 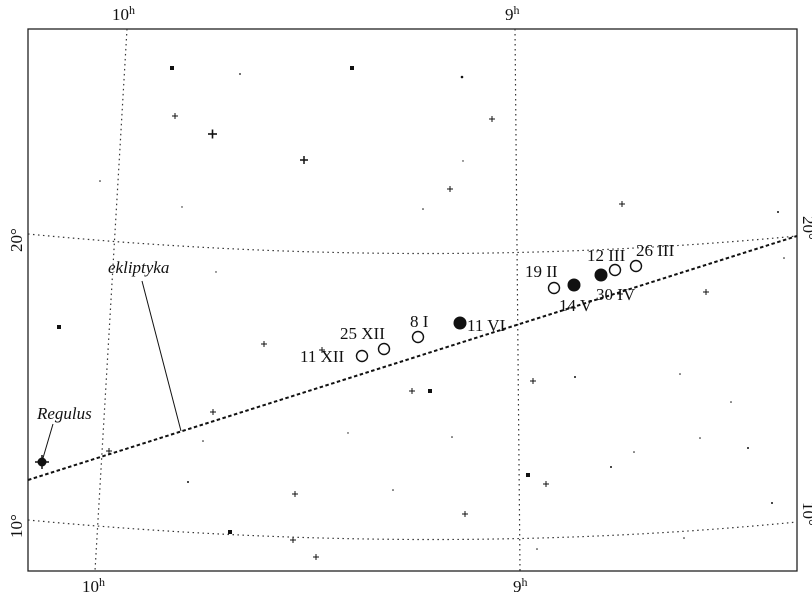 What do you see at coordinates (805, 514) in the screenshot?
I see `dec-label-right-10: 10°` at bounding box center [805, 514].